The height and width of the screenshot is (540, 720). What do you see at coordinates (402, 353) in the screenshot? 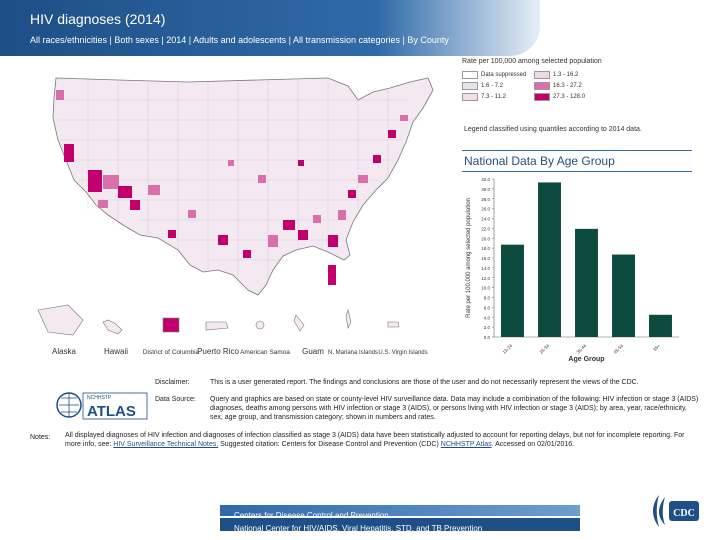
I see `territory-label: U.S. Virgin Islands` at bounding box center [402, 353].